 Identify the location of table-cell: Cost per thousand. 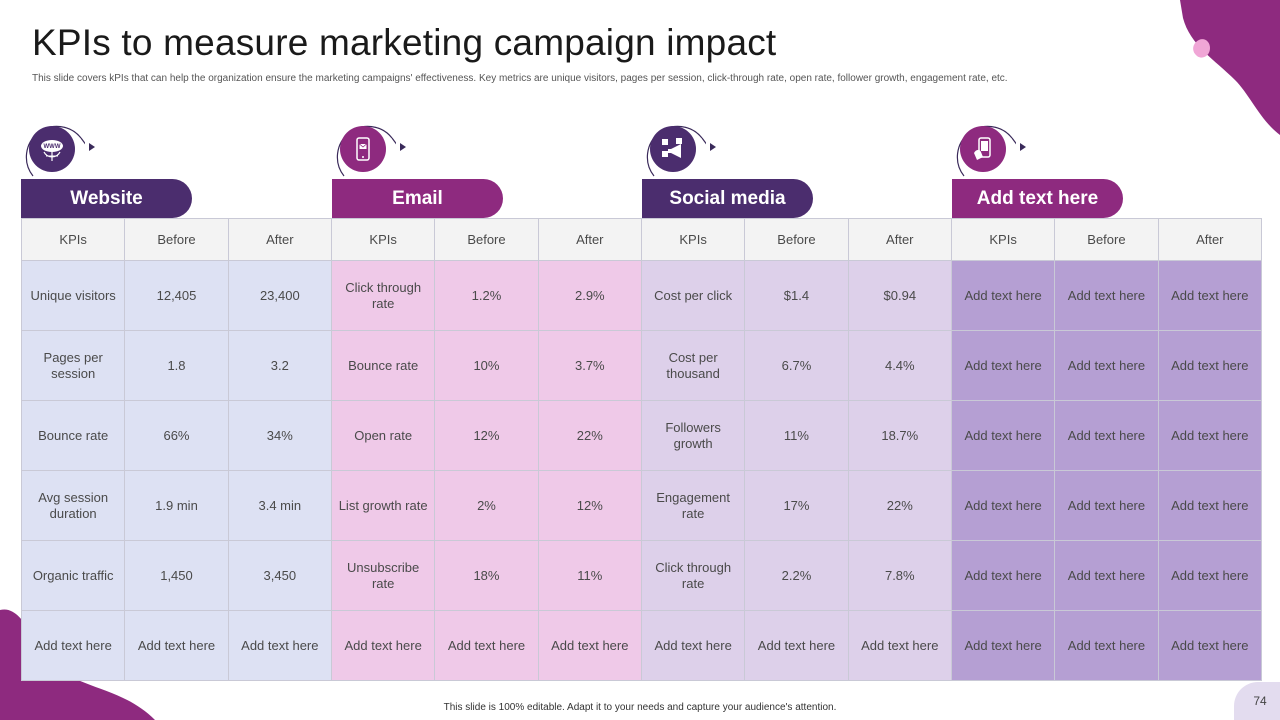
(693, 365).